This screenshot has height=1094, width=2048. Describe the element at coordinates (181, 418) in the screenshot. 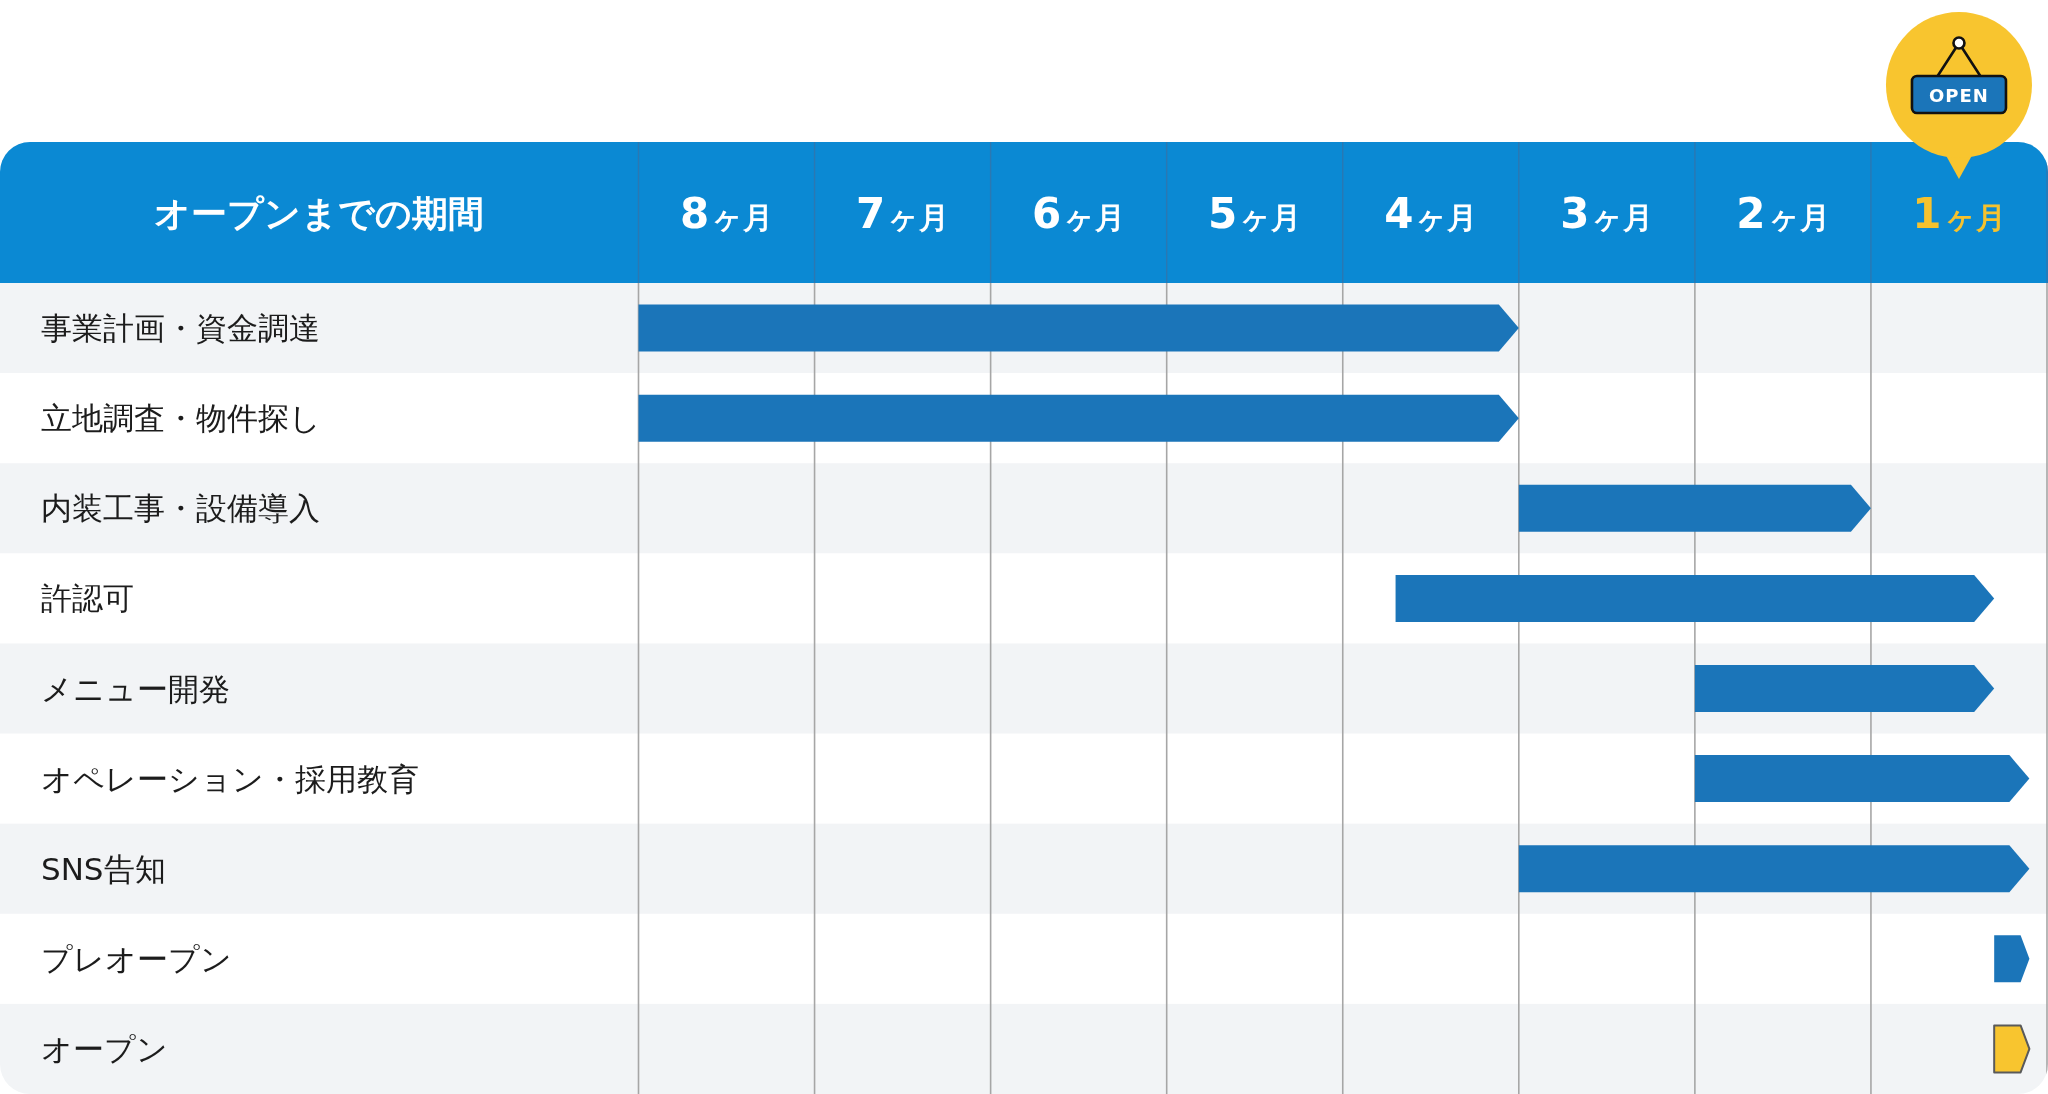

I see `y-tick-label: 立地調査・物件探し` at that location.